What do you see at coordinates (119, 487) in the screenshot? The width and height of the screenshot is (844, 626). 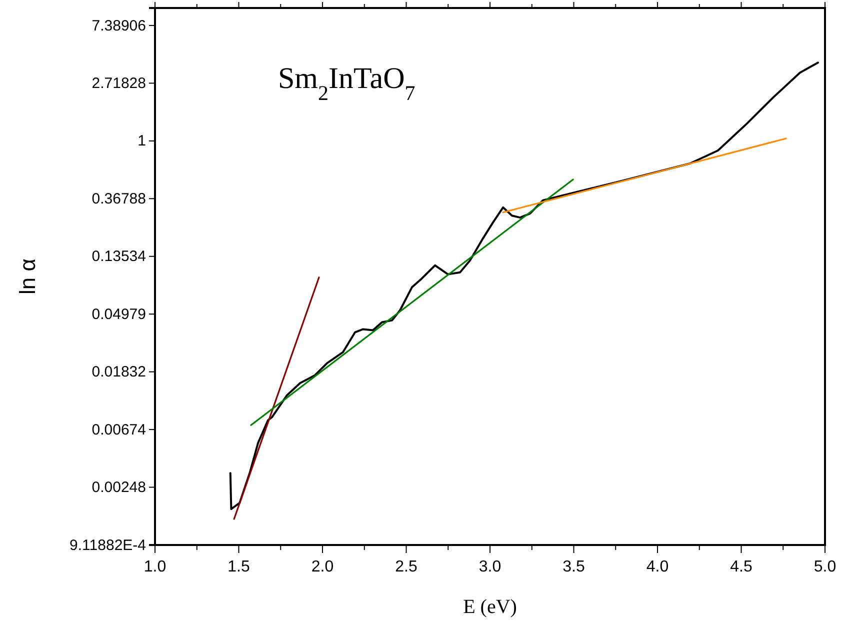 I see `y-tick-label: 0.00248` at bounding box center [119, 487].